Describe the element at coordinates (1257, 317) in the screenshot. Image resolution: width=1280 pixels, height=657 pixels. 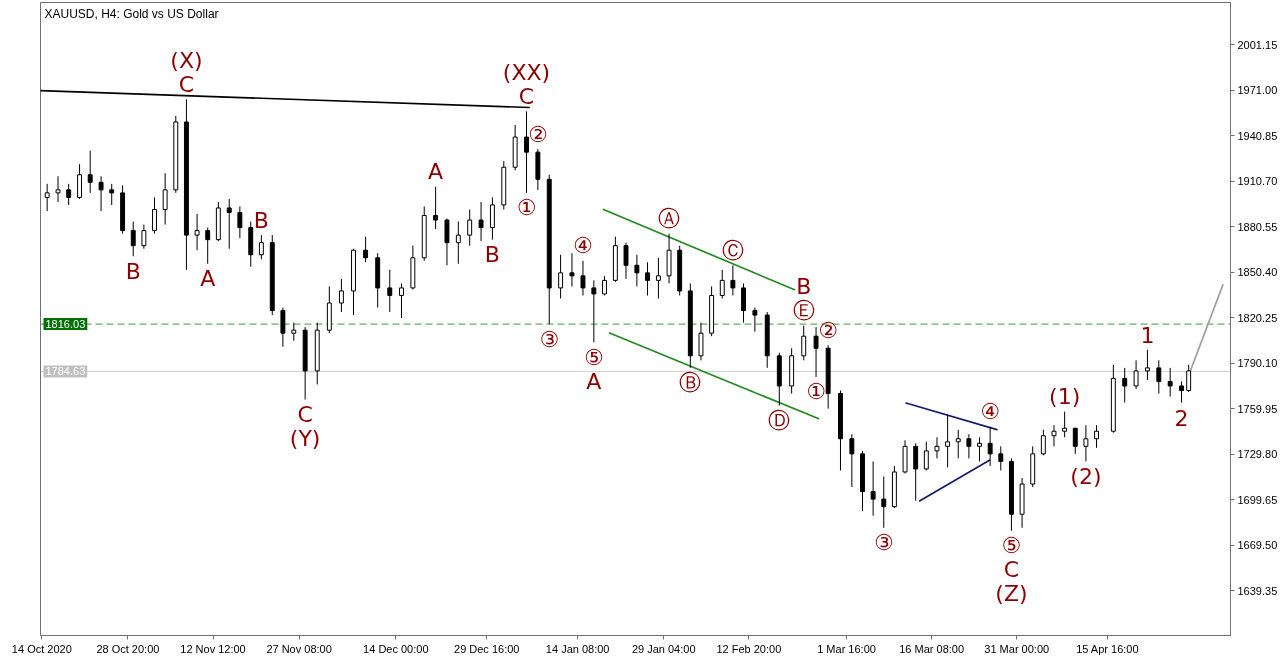
I see `y-tick-label: 1820.25` at that location.